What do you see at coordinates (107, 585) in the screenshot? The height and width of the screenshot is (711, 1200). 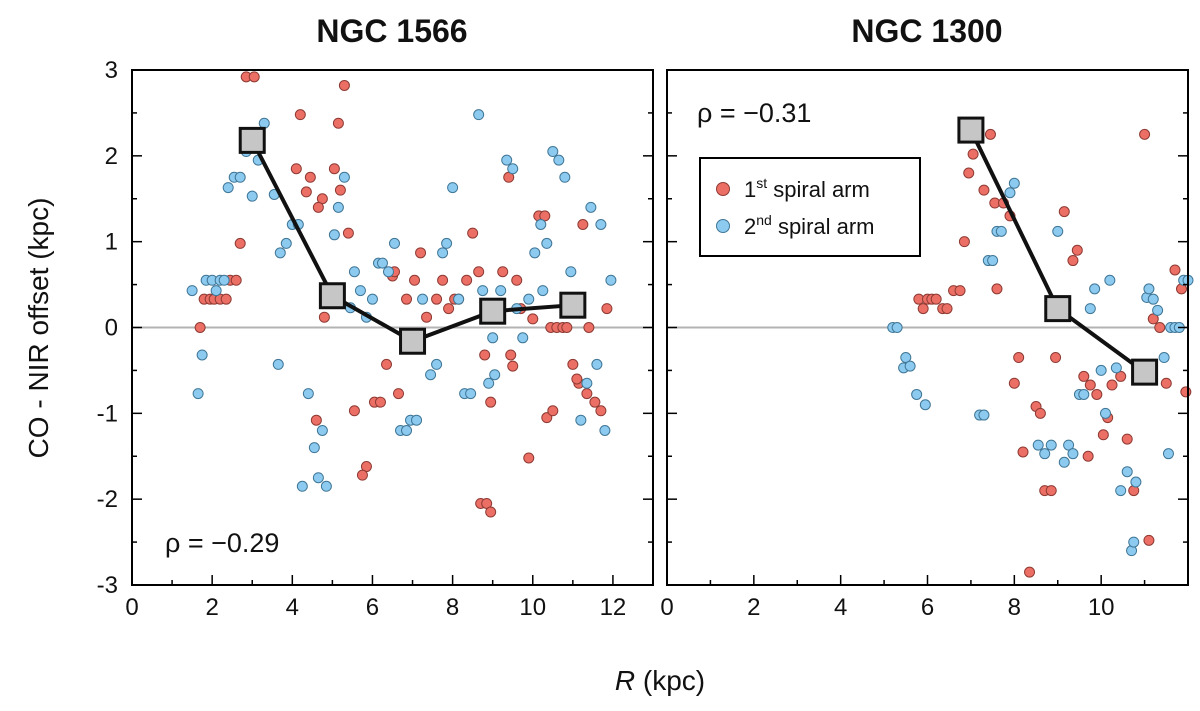 I see `y-tick-label: -3` at bounding box center [107, 585].